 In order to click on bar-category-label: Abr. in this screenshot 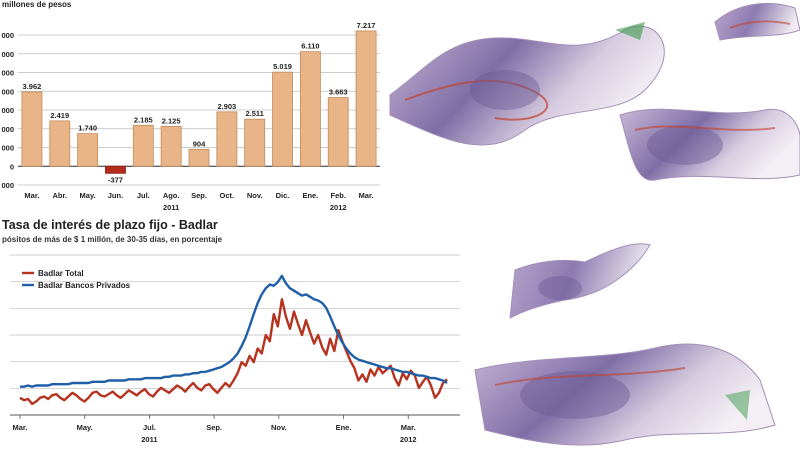, I will do `click(59, 195)`.